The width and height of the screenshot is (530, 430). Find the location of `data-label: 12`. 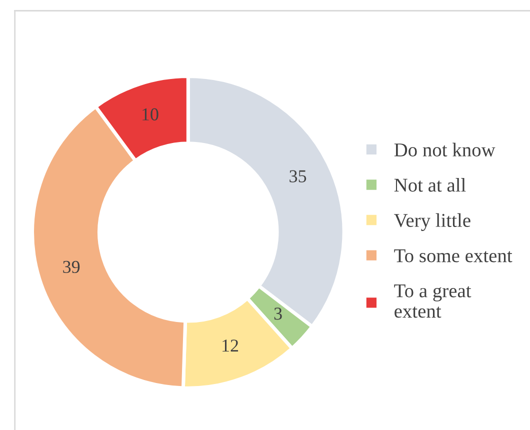

data-label: 12 is located at coordinates (230, 346).